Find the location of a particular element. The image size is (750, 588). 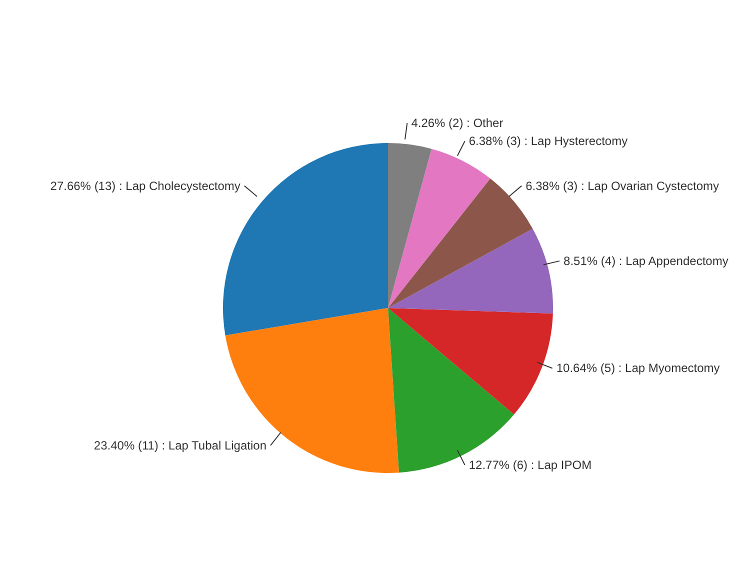

slice-label: 10.64% (5) : Lap Myomectomy is located at coordinates (638, 368).